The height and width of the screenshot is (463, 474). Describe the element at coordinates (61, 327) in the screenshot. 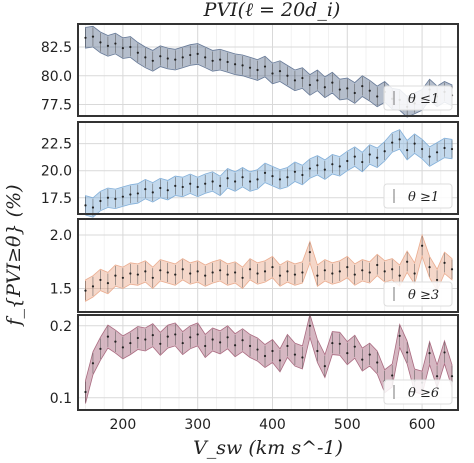

I see `y-tick-label: 0.2` at that location.